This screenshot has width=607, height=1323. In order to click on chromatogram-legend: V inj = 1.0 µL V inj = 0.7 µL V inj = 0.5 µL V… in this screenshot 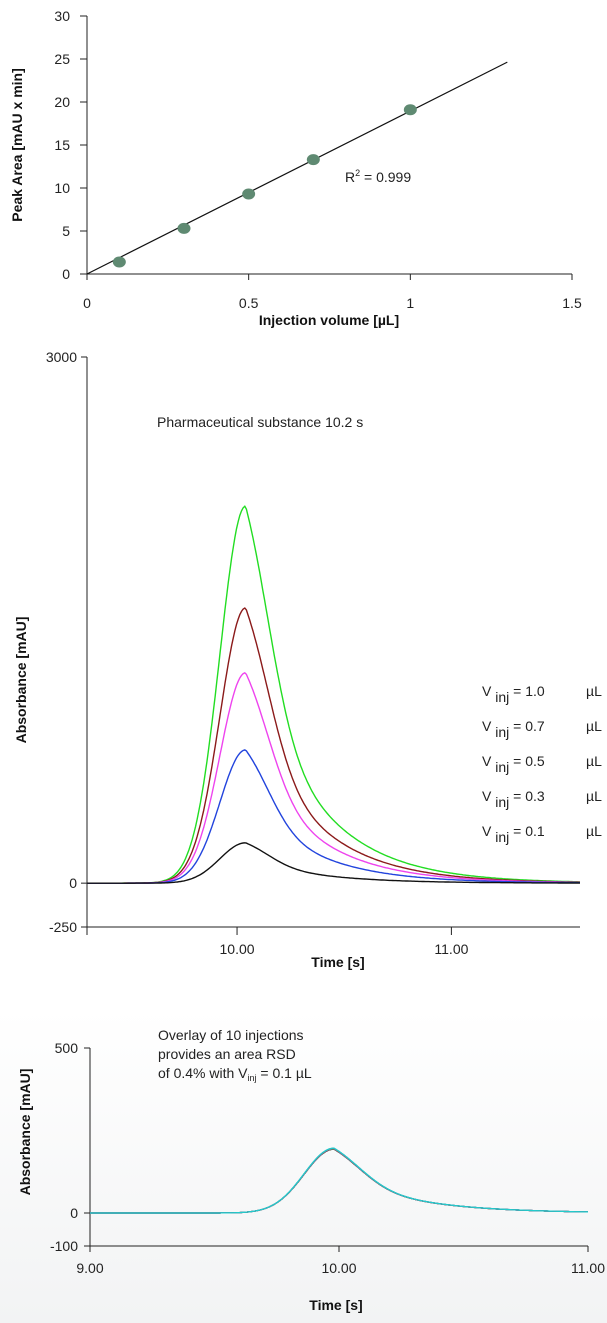, I will do `click(542, 764)`.